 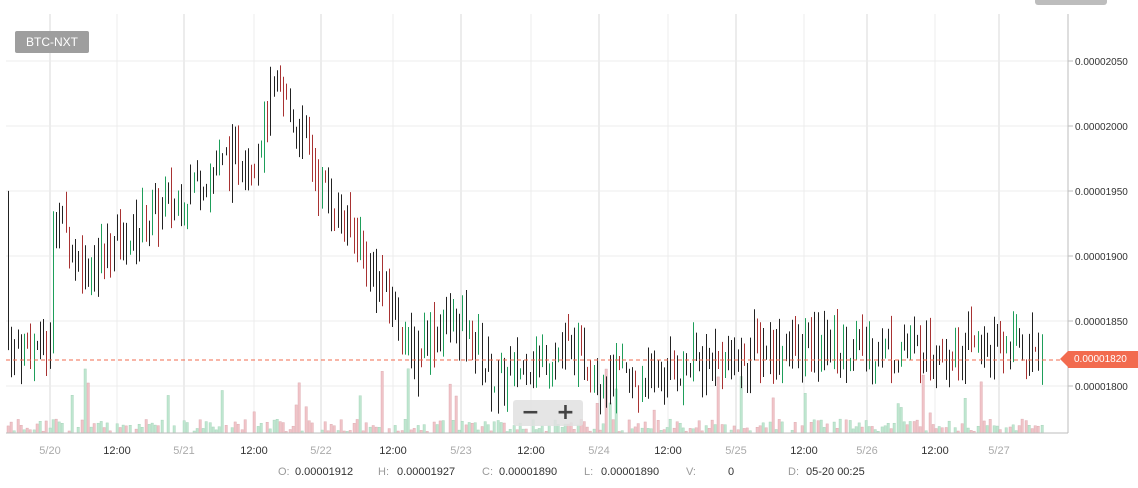 What do you see at coordinates (1101, 192) in the screenshot?
I see `y-tick-label: 0.00001950` at bounding box center [1101, 192].